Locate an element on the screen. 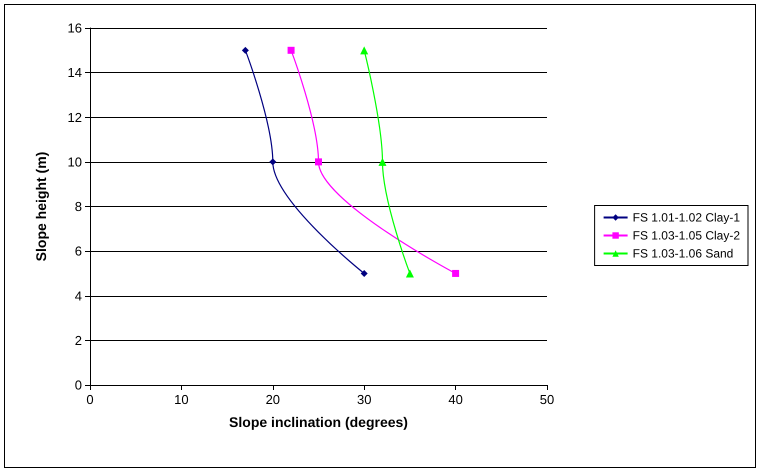 The image size is (760, 471). y-axis-title: Slope height (m) is located at coordinates (41, 207).